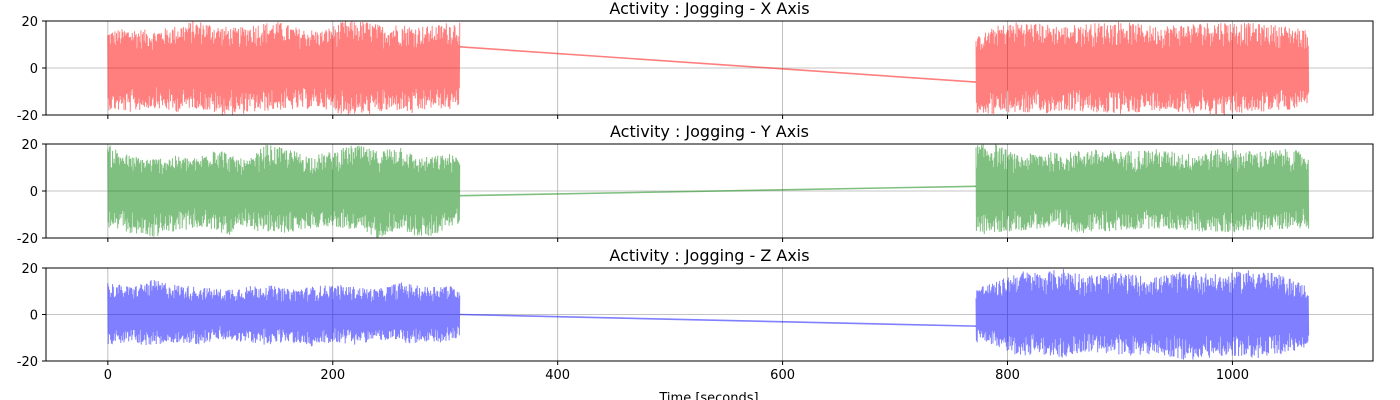 The height and width of the screenshot is (400, 1400). I want to click on x-tick-label: 800, so click(1007, 375).